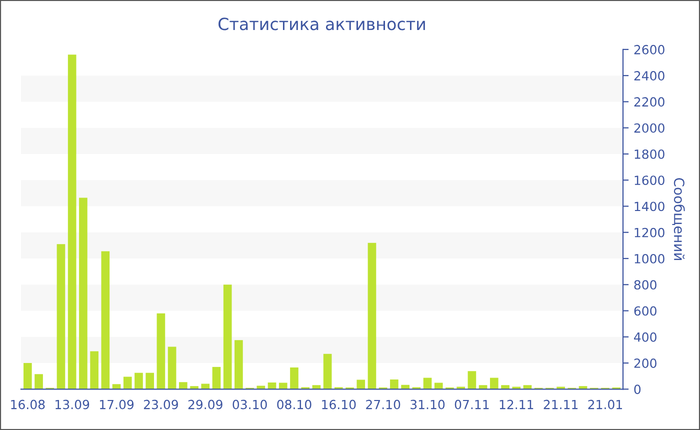 The image size is (700, 430). What do you see at coordinates (649, 128) in the screenshot?
I see `y-tick-label: 2000` at bounding box center [649, 128].